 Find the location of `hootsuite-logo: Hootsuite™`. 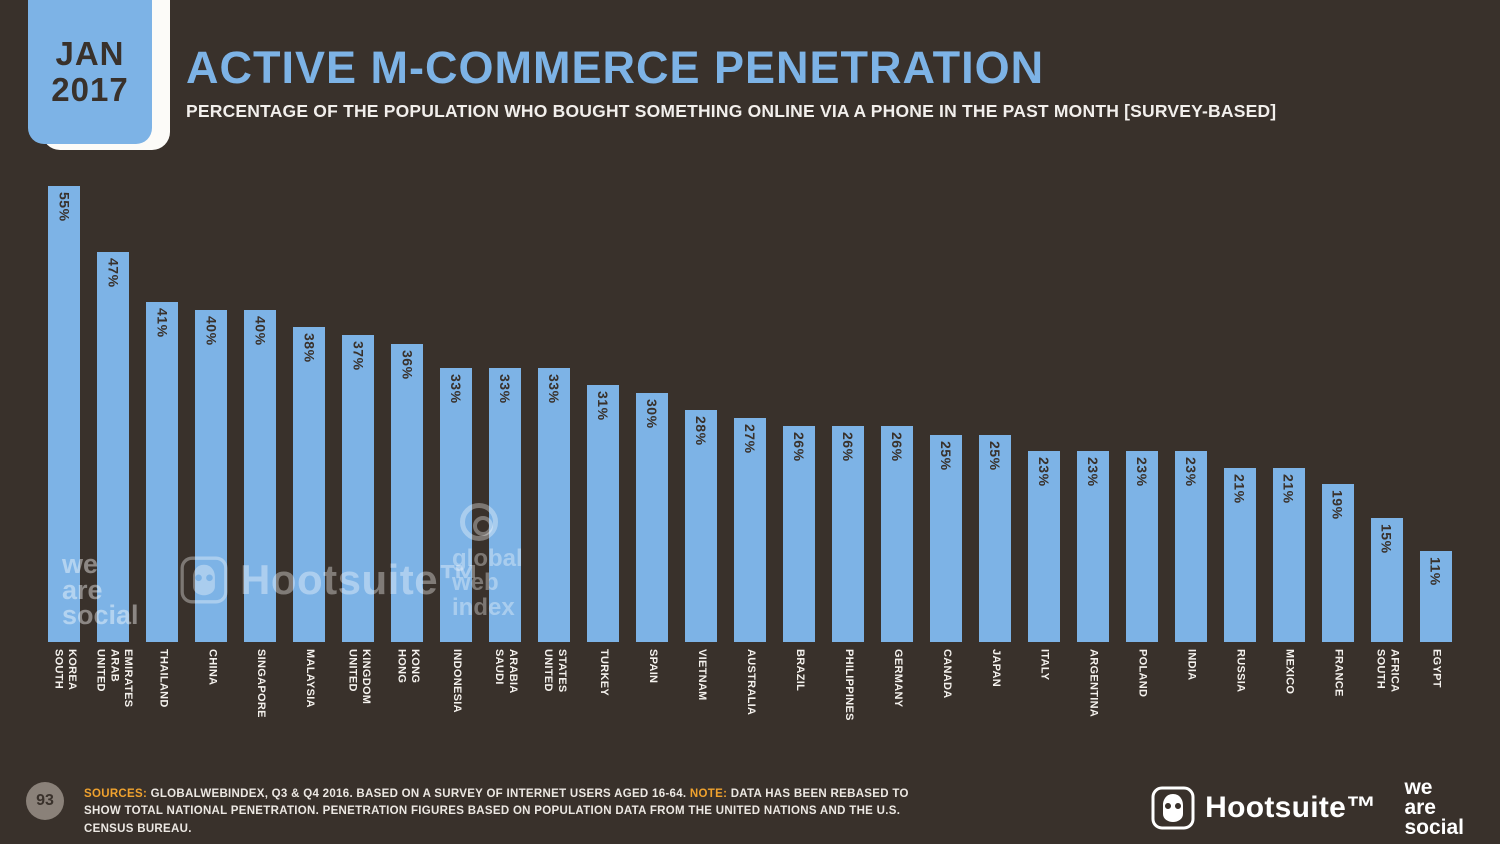

hootsuite-logo: Hootsuite™ is located at coordinates (1263, 808).